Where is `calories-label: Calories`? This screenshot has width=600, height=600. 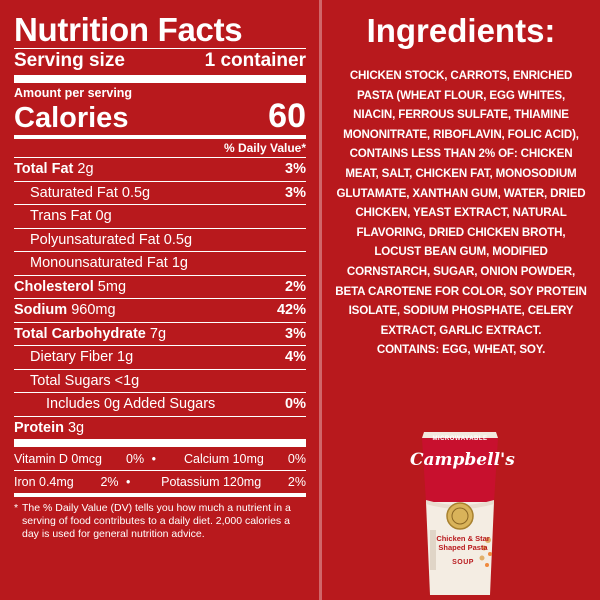
calories-label: Calories is located at coordinates (71, 118).